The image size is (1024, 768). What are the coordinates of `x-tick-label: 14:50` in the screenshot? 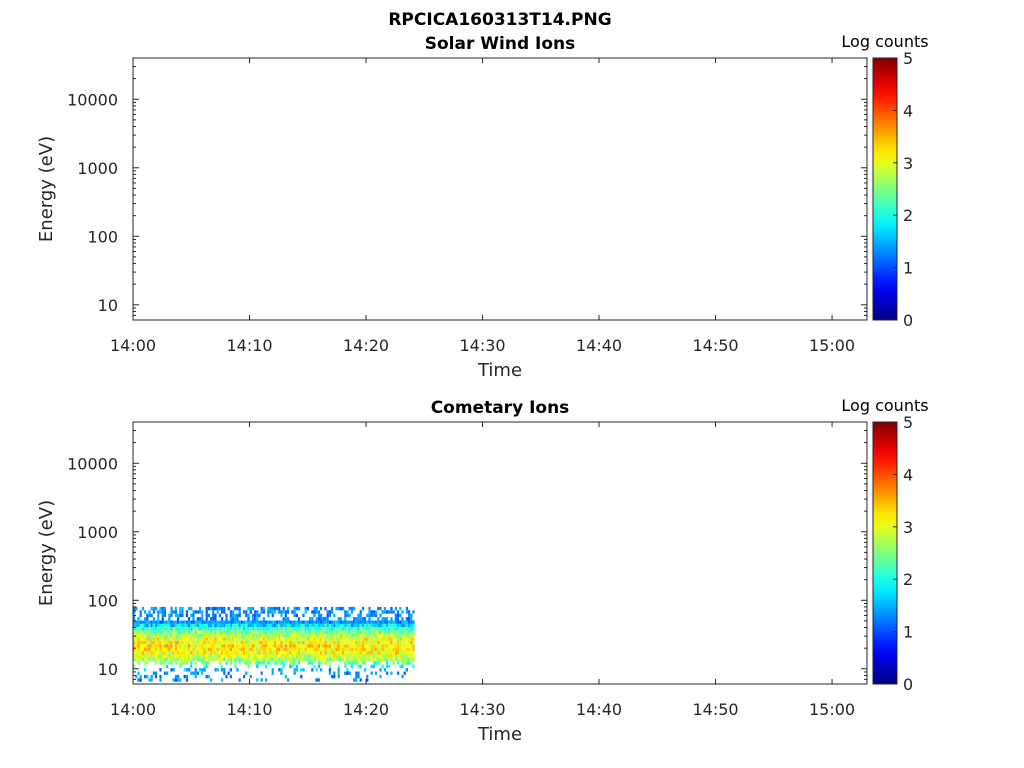 It's located at (715, 345).